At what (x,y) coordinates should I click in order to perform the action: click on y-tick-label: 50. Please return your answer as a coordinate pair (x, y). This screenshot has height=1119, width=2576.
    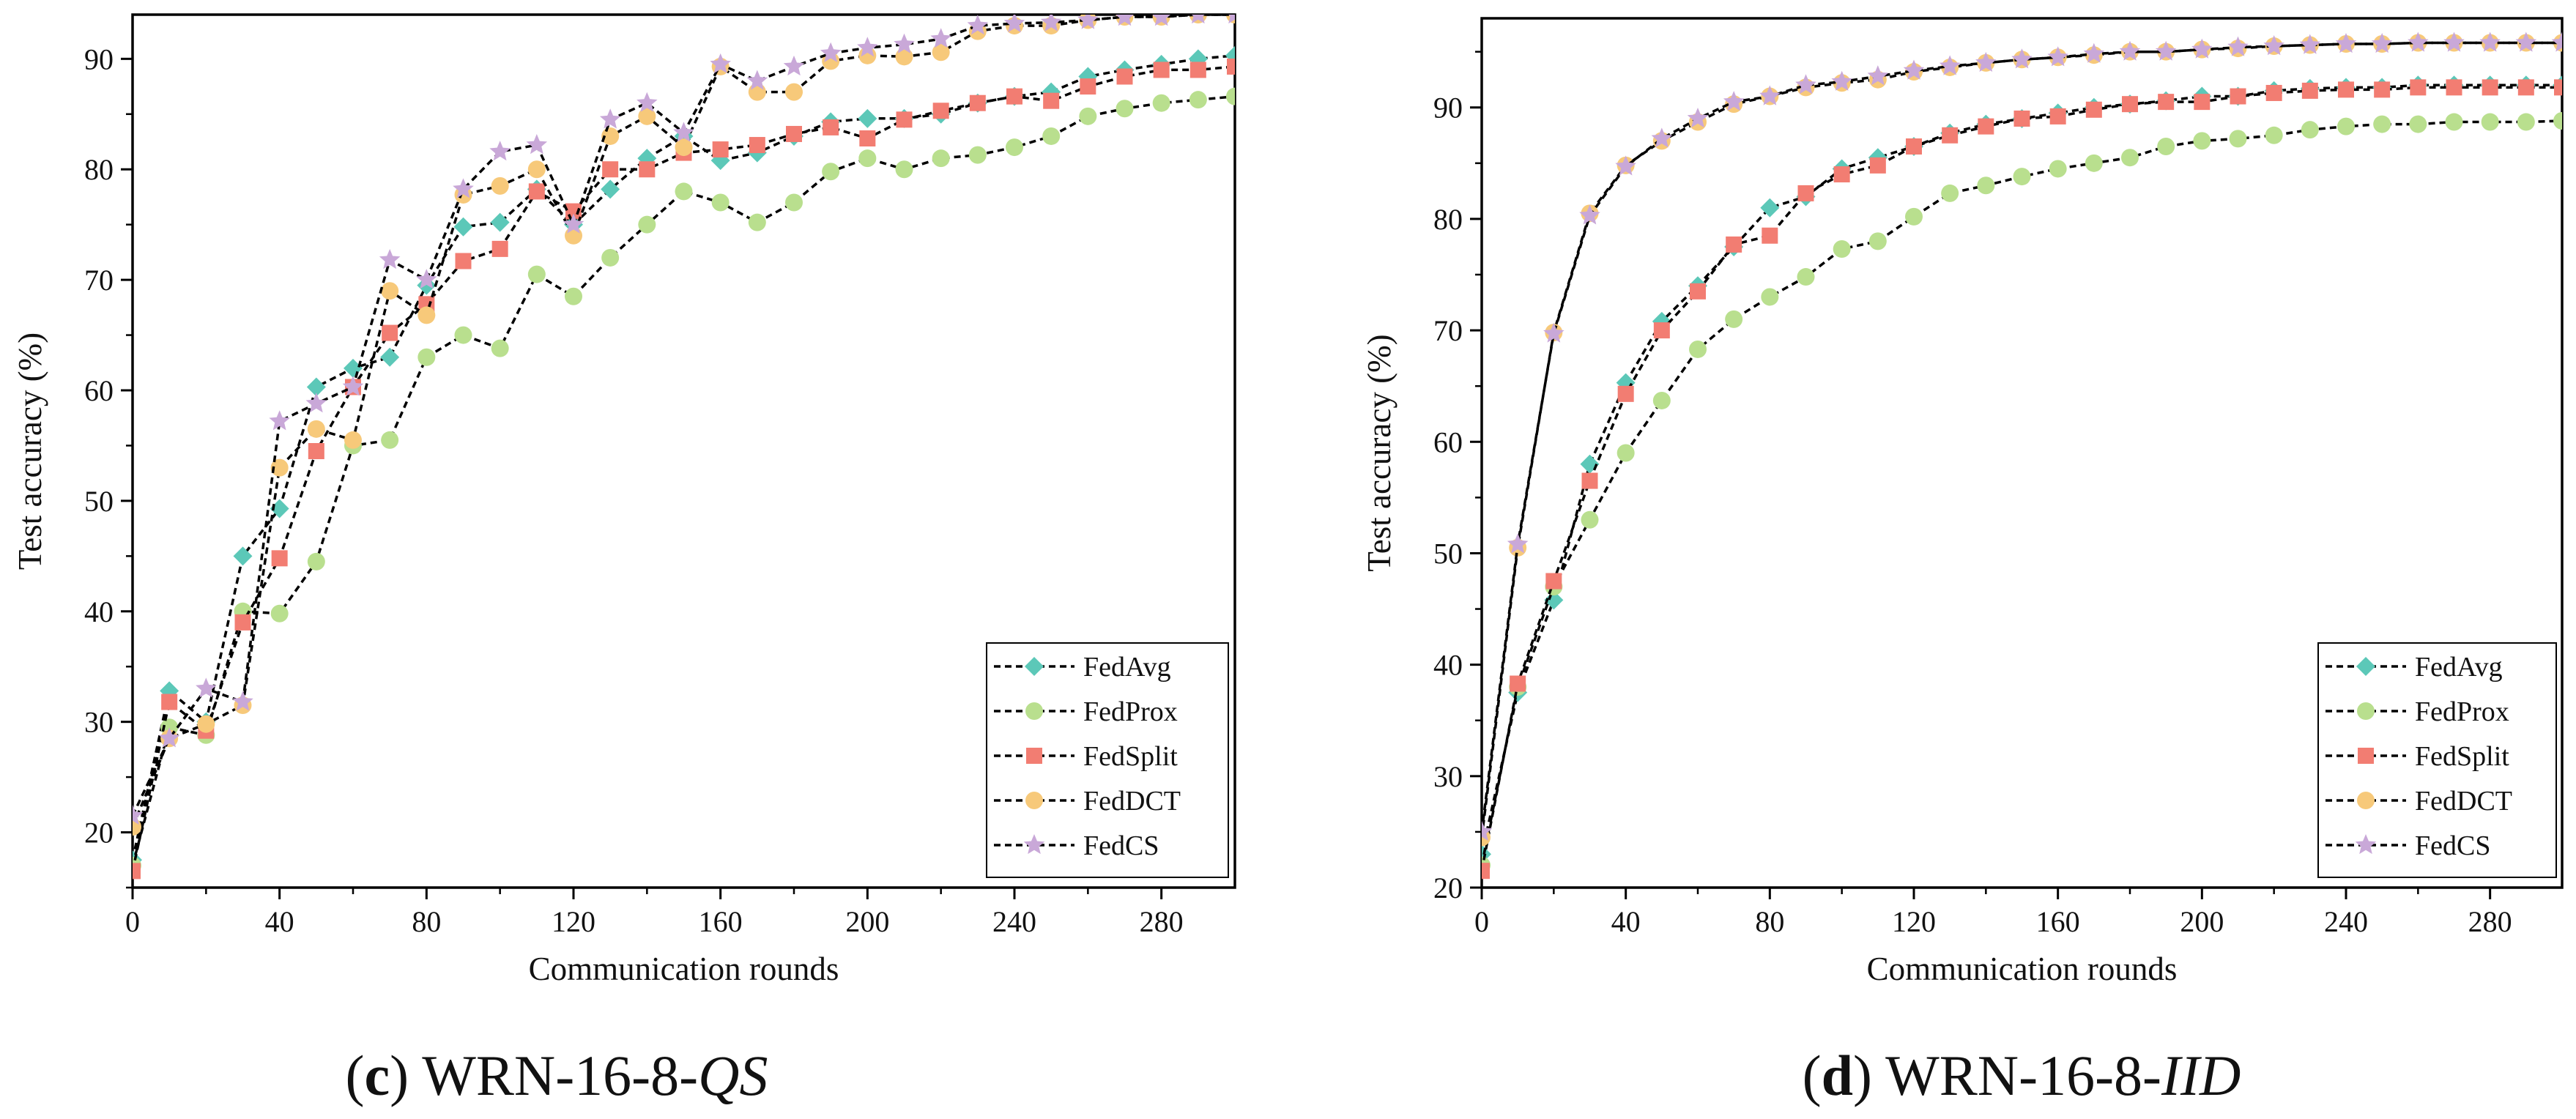
    Looking at the image, I should click on (99, 501).